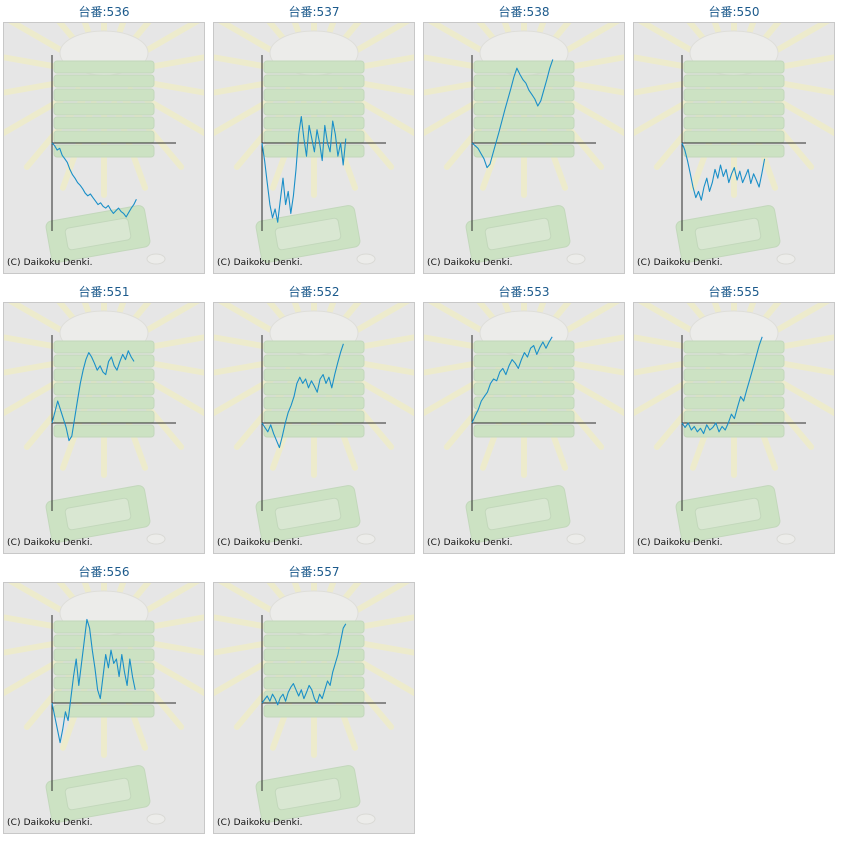 The image size is (841, 842). I want to click on machine-number-link: 台番:550, so click(734, 12).